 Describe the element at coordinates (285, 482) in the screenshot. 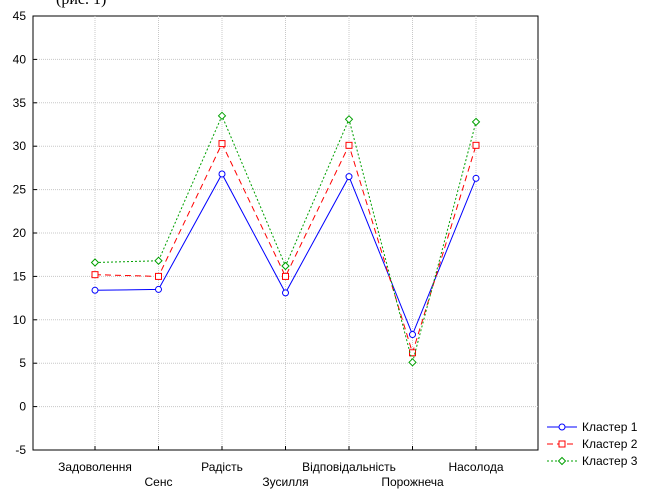

I see `x-tick-label: Зусилля` at that location.